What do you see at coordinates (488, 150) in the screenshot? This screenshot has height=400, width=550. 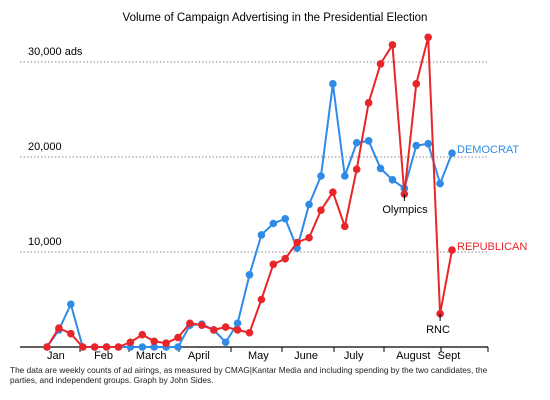 I see `series-label: DEMOCRAT` at bounding box center [488, 150].